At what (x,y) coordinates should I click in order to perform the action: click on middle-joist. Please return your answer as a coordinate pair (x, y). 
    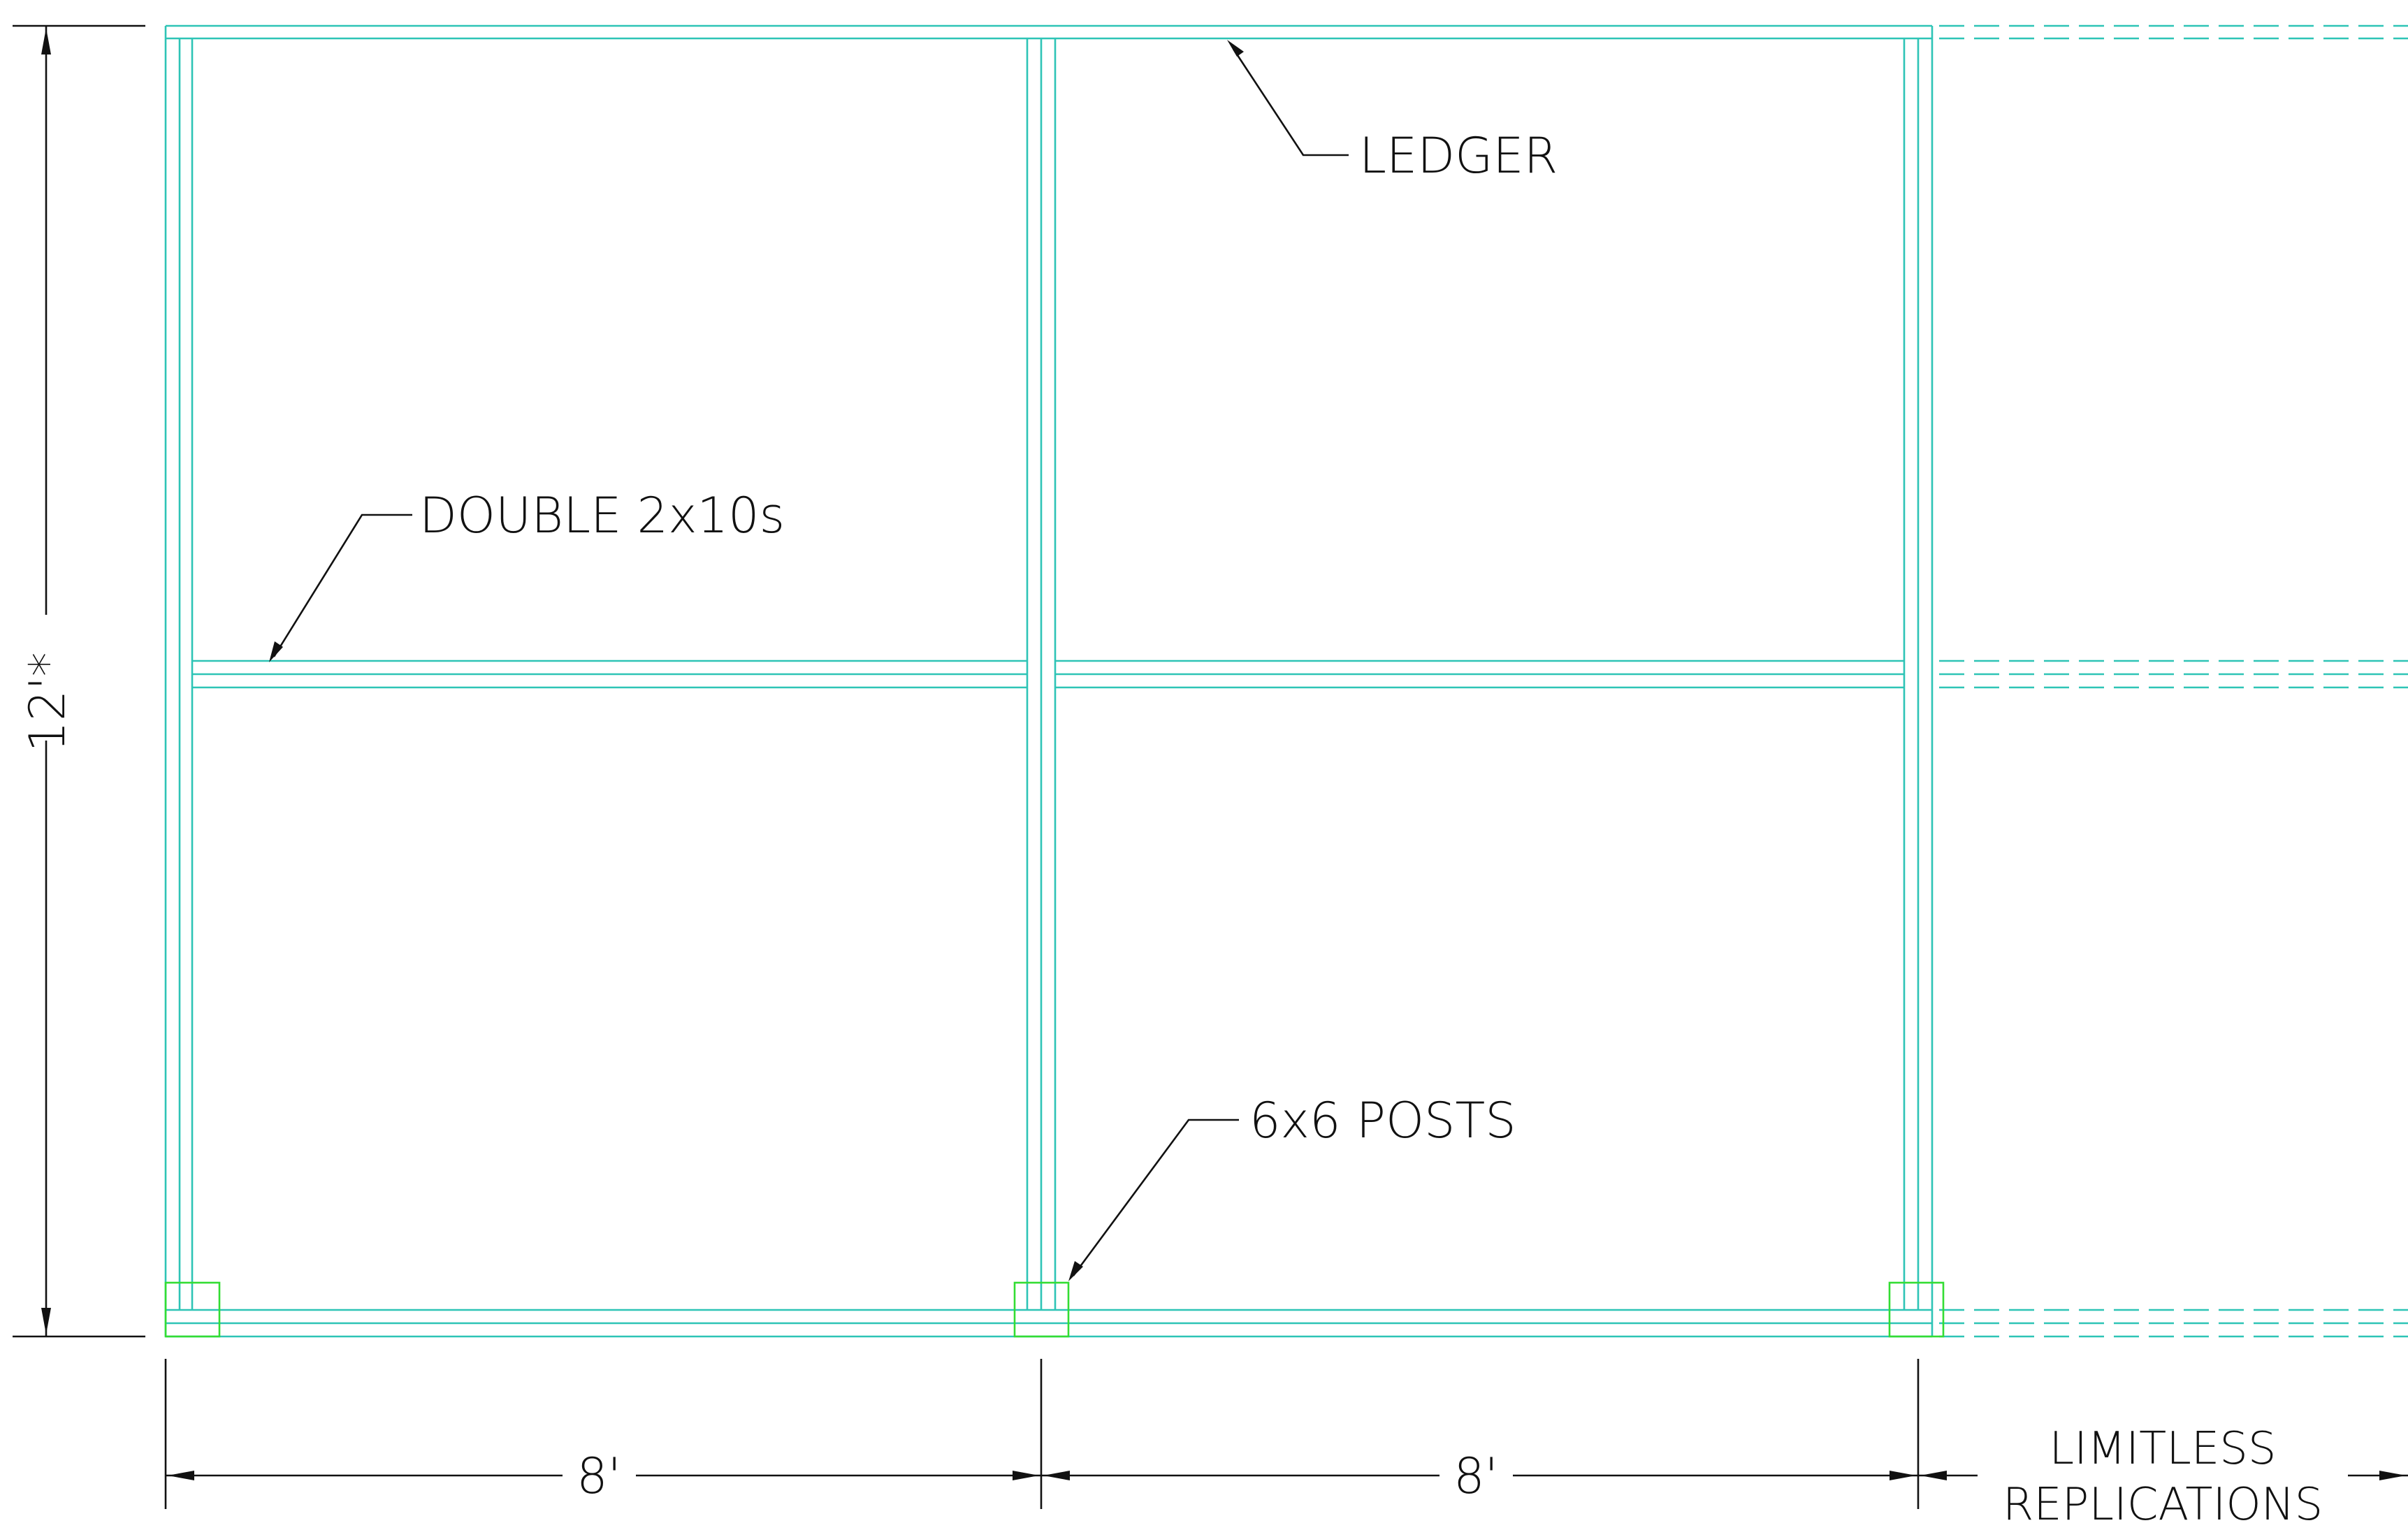
    Looking at the image, I should click on (1041, 674).